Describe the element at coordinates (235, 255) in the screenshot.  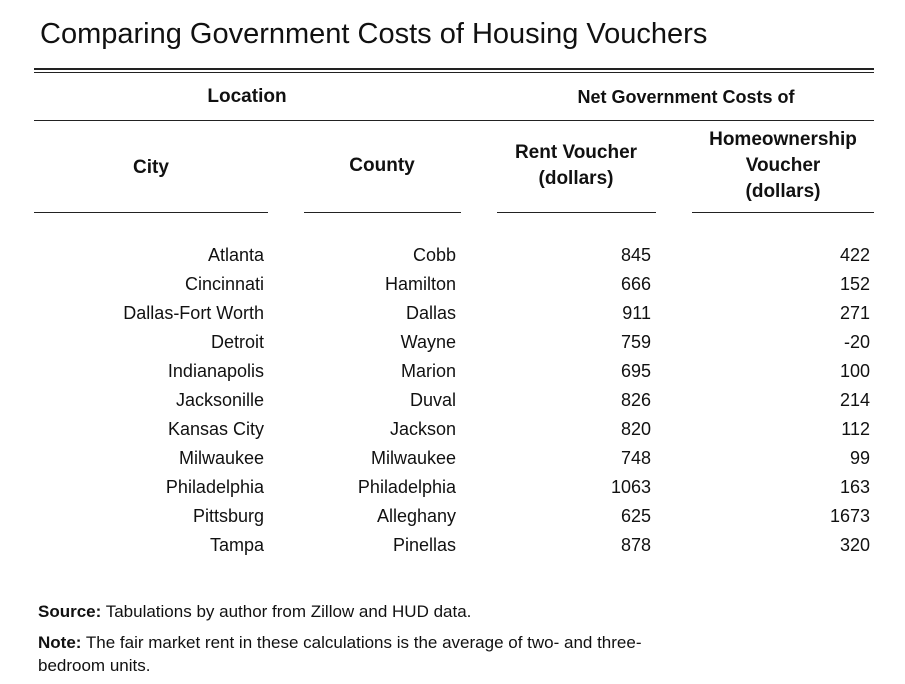
I see `city-cell: Atlanta` at that location.